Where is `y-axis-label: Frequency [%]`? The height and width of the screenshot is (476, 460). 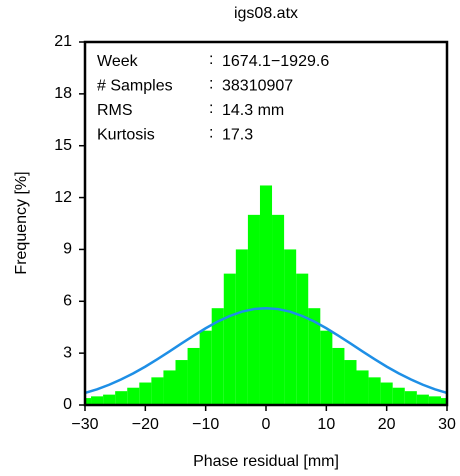 y-axis-label: Frequency [%] is located at coordinates (21, 222).